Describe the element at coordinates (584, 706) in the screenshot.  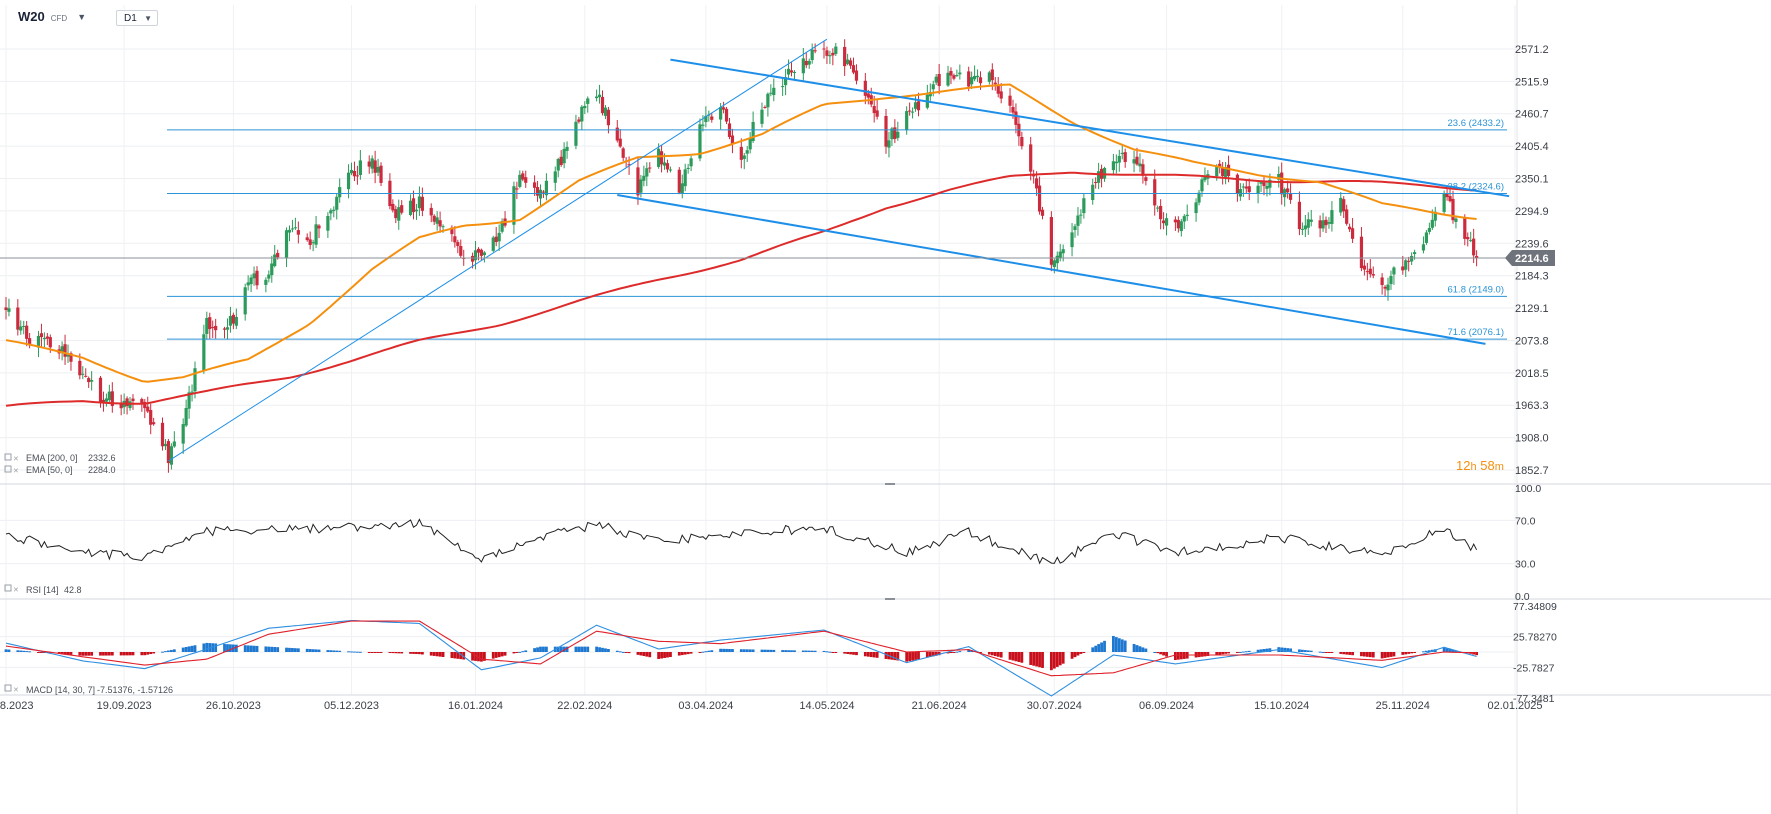
I see `date-tick-label: 22.02.2024` at that location.